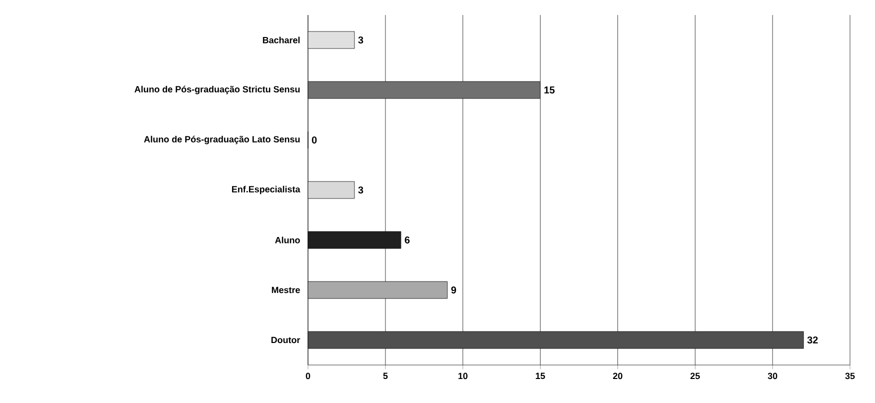 Image resolution: width=875 pixels, height=403 pixels. Describe the element at coordinates (281, 40) in the screenshot. I see `y-tick-label: Bacharel` at that location.